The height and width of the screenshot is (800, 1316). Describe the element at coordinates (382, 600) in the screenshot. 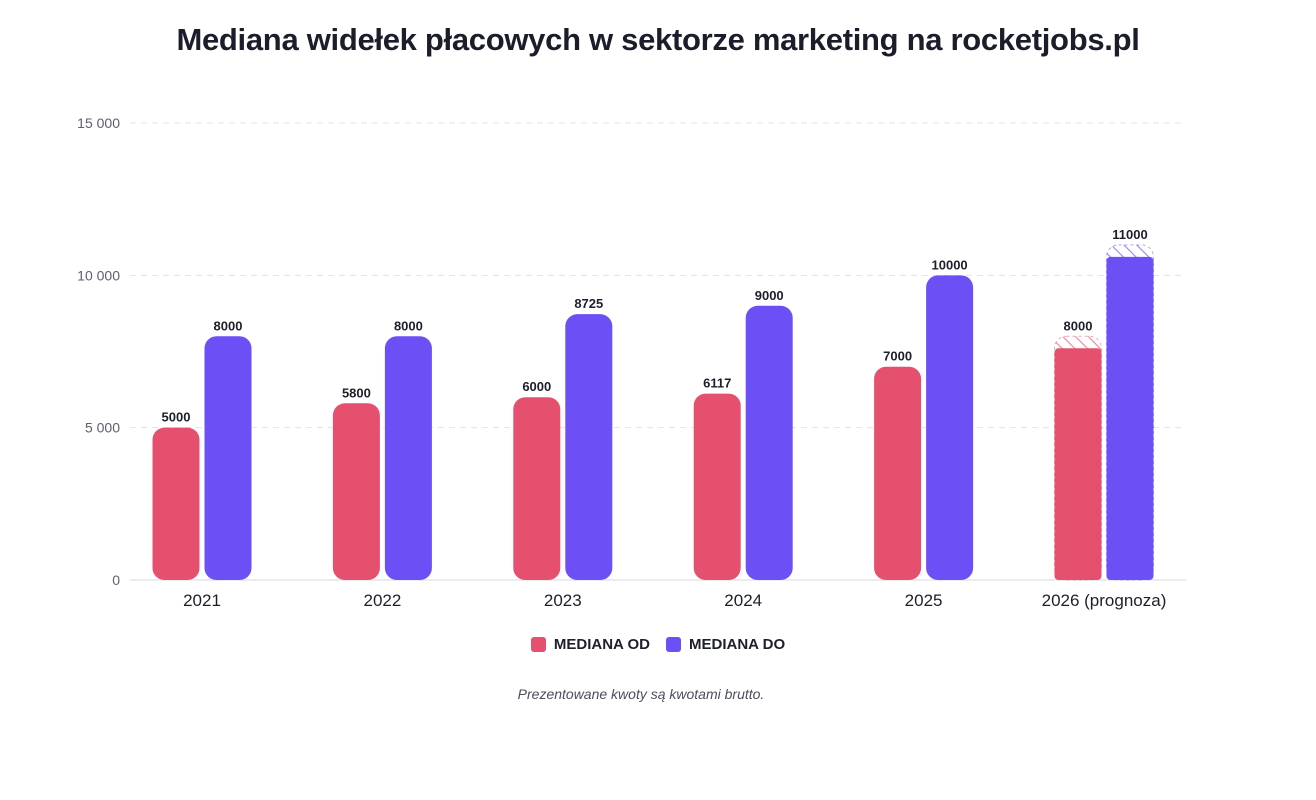

I see `x-tick-label: 2022` at that location.